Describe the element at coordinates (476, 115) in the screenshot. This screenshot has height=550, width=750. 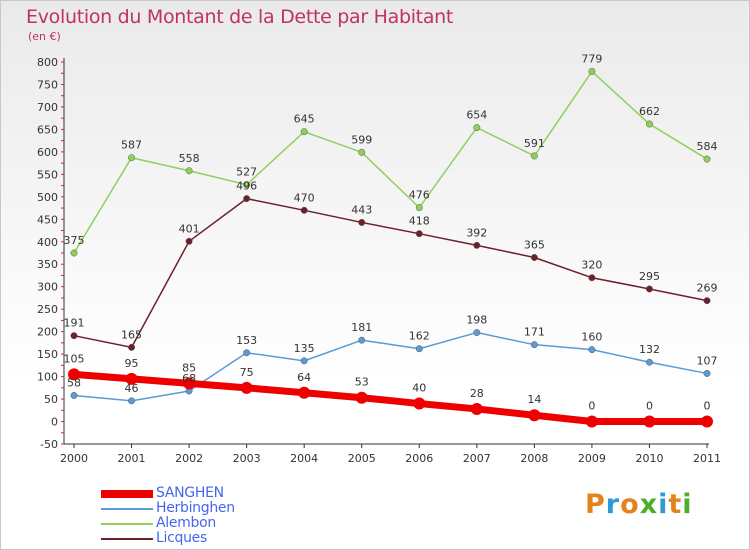
I see `data-label-alembon: 654` at that location.